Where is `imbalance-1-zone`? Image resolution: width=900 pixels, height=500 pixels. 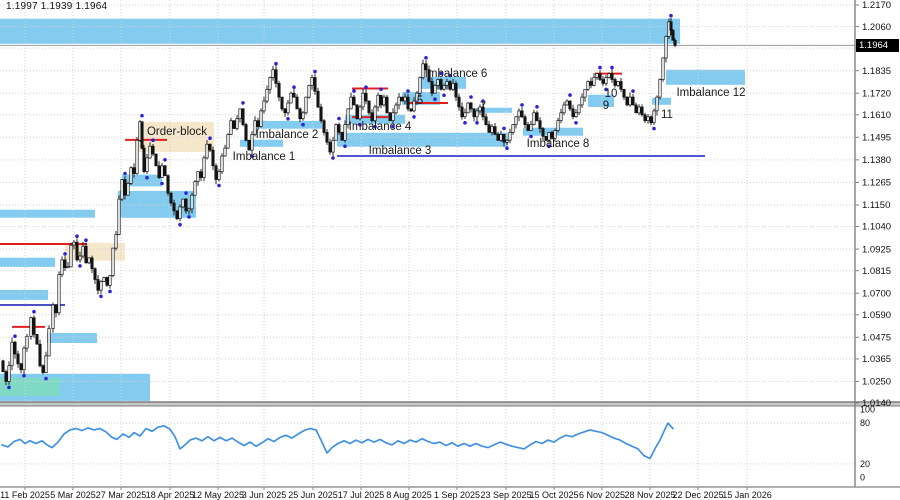 imbalance-1-zone is located at coordinates (261, 143).